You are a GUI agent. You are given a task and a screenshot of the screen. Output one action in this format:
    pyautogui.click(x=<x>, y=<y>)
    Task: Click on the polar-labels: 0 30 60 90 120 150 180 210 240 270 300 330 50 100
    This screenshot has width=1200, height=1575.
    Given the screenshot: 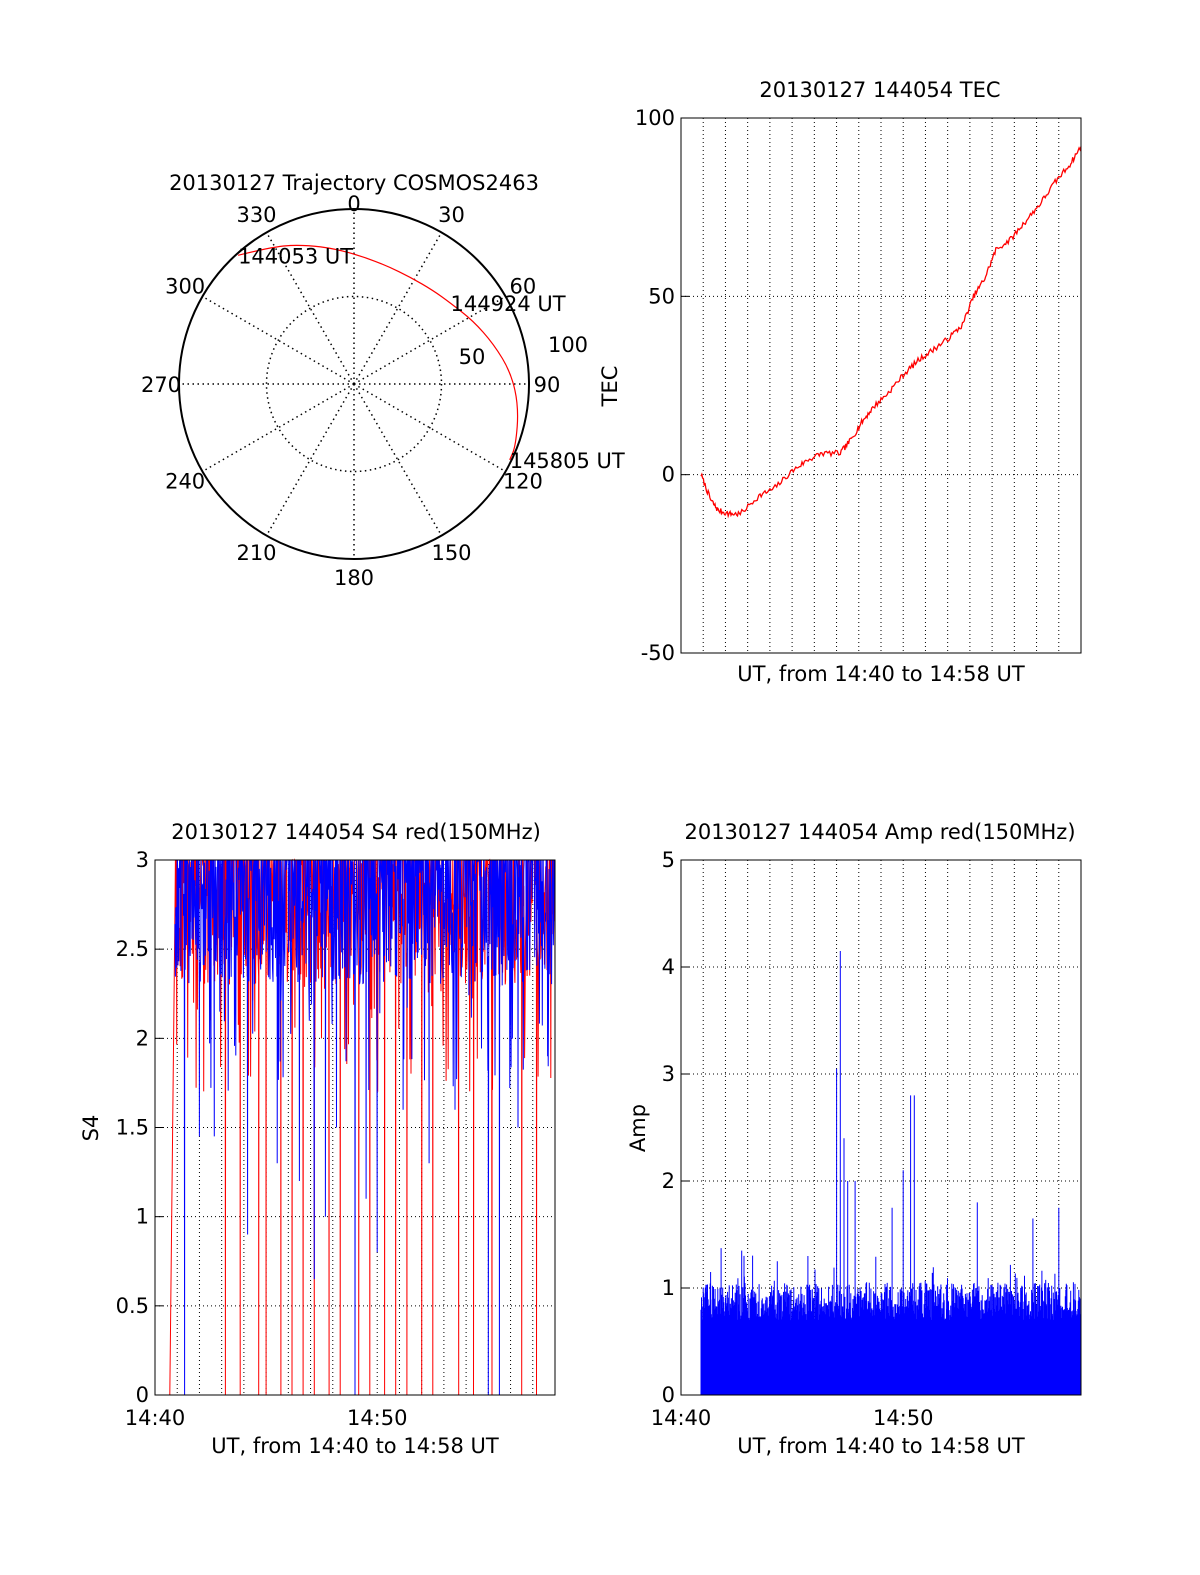 What is the action you would take?
    pyautogui.click(x=364, y=391)
    